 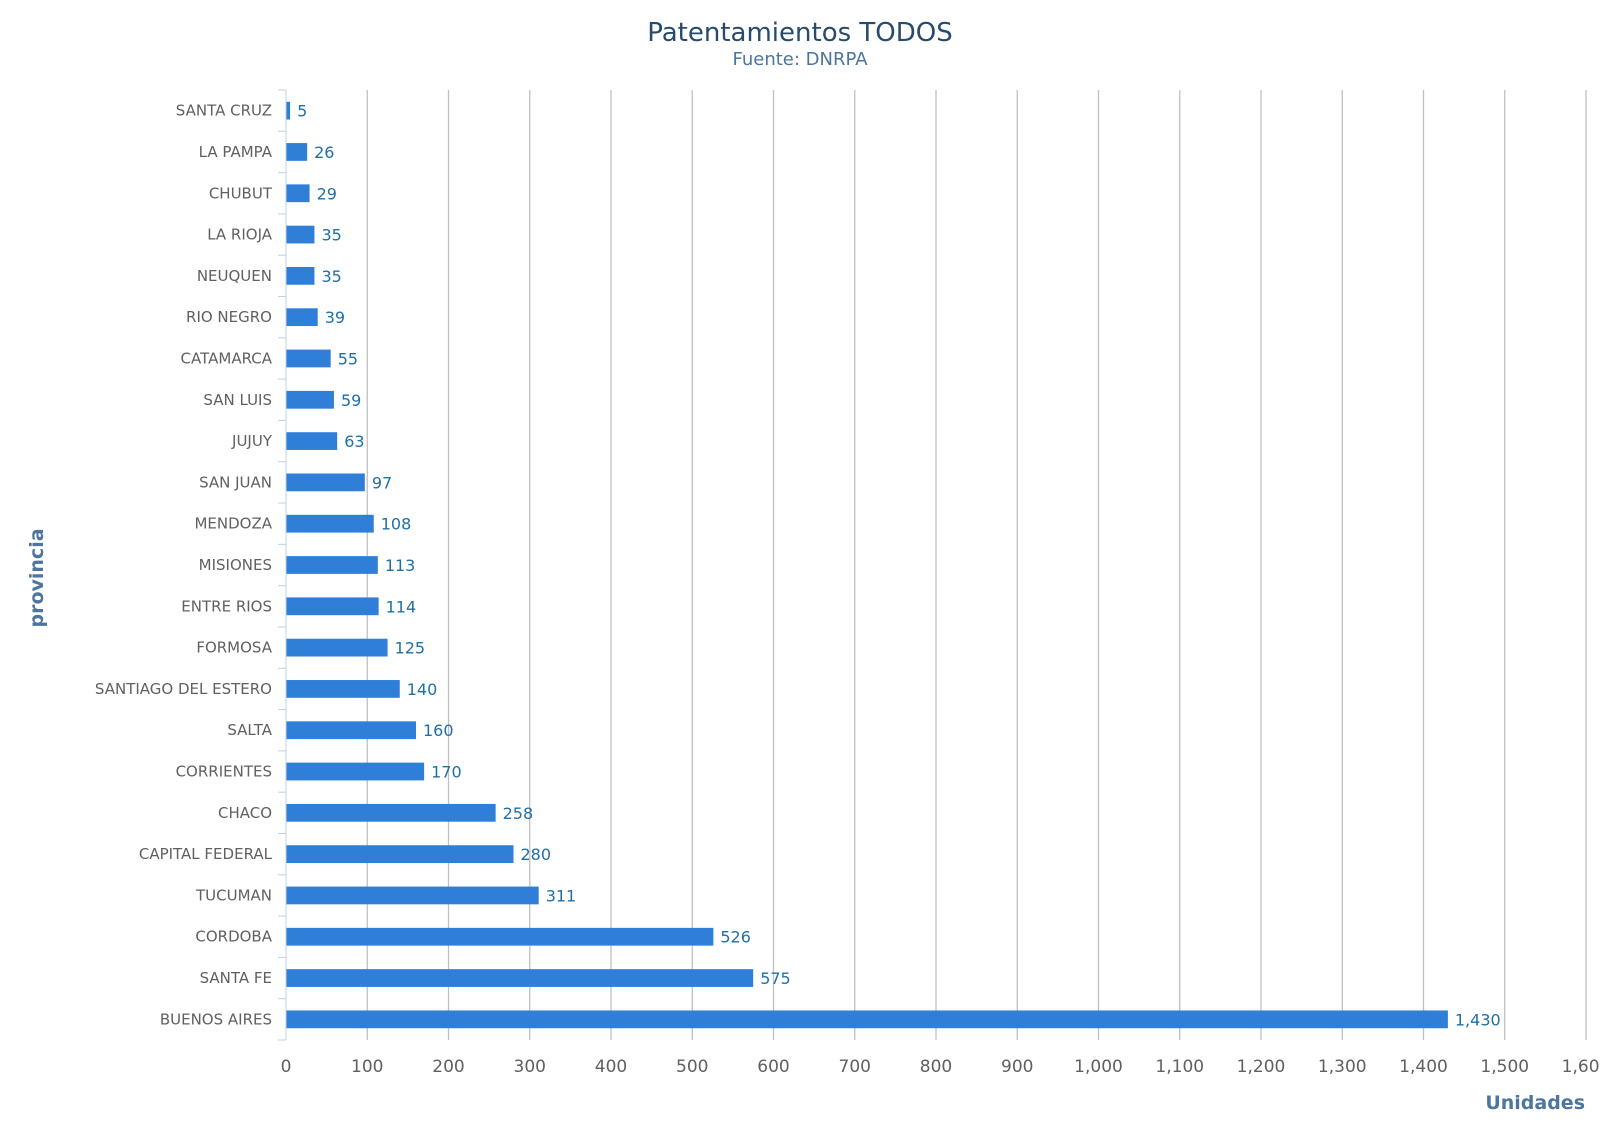 I want to click on category-label: FORMOSA, so click(x=234, y=648).